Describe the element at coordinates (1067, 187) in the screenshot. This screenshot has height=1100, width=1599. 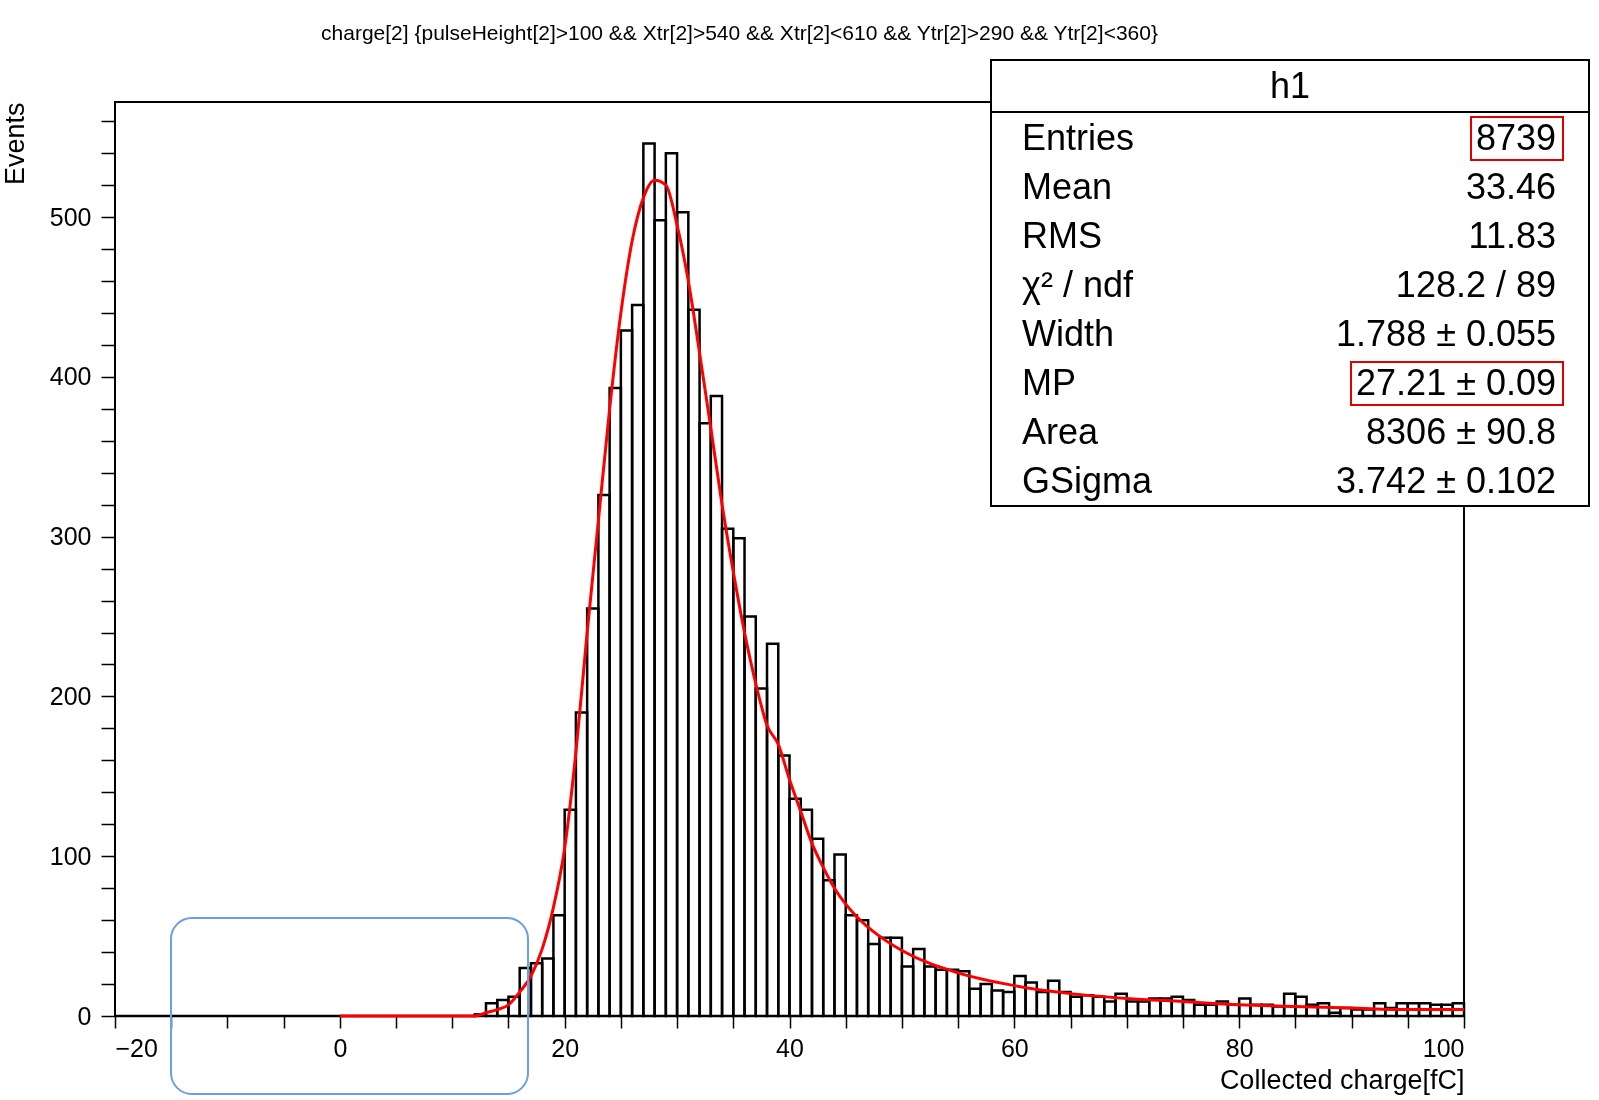
I see `annotation: Mean` at that location.